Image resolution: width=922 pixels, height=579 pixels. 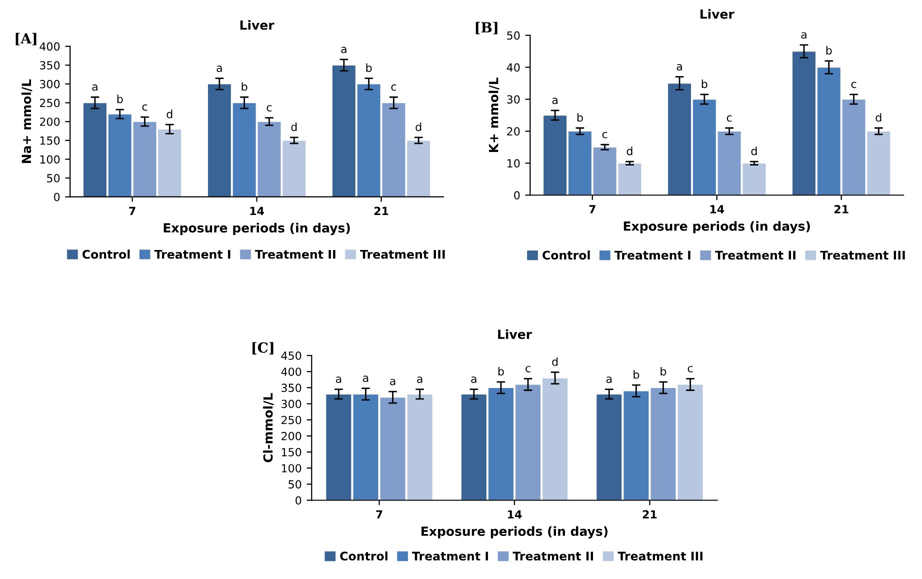 What do you see at coordinates (513, 99) in the screenshot?
I see `y-tick-label: 30` at bounding box center [513, 99].